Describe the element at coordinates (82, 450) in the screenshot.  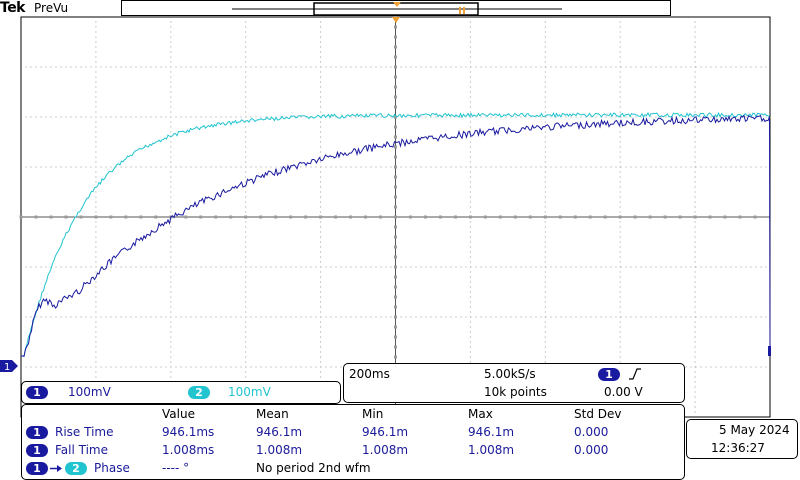
I see `measurement-name: Fall Time` at that location.